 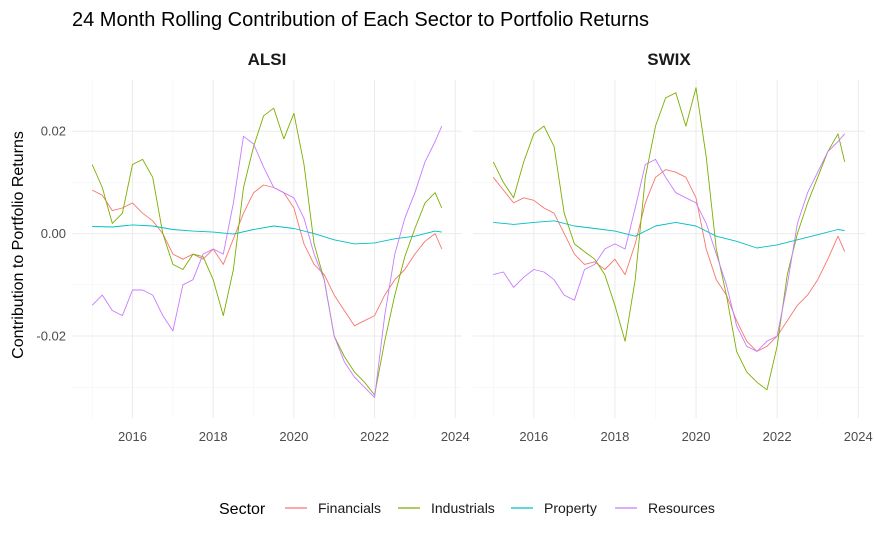 What do you see at coordinates (463, 508) in the screenshot?
I see `legend-label-industrials: Industrials` at bounding box center [463, 508].